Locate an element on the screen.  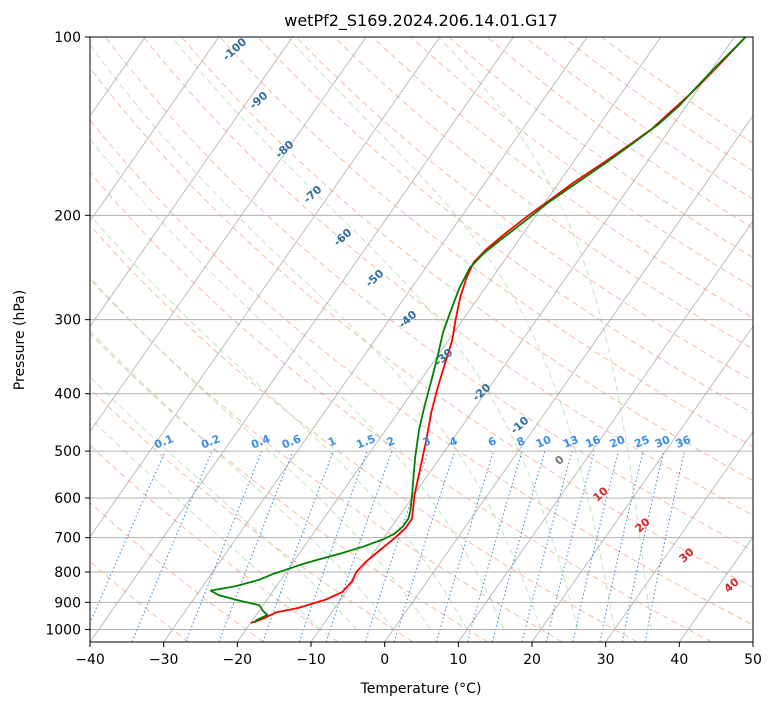
x-tick-label: −20 is located at coordinates (238, 660).